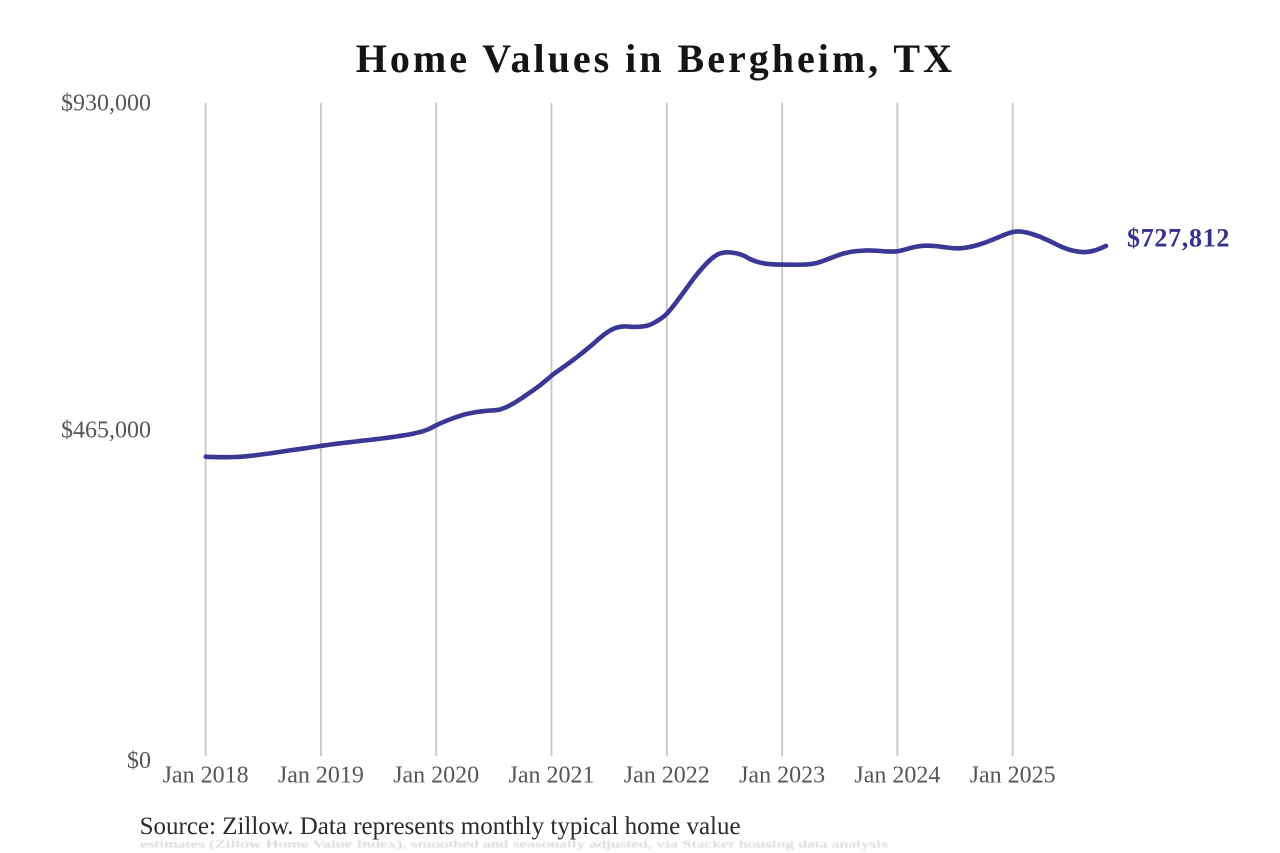  Describe the element at coordinates (1013, 776) in the screenshot. I see `svg-text: Jan 2025` at that location.